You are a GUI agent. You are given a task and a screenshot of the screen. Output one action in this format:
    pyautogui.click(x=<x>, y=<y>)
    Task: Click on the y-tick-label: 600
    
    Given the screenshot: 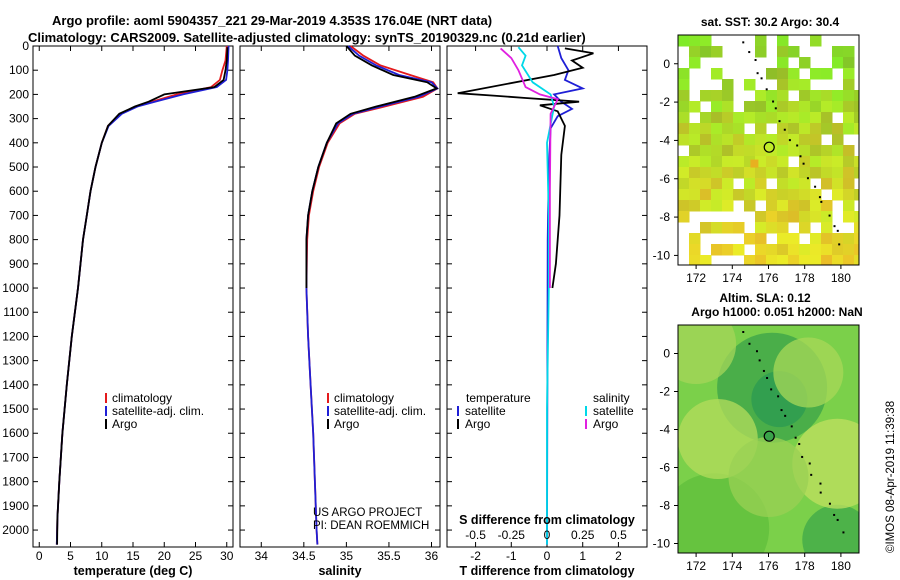 What is the action you would take?
    pyautogui.click(x=19, y=191)
    